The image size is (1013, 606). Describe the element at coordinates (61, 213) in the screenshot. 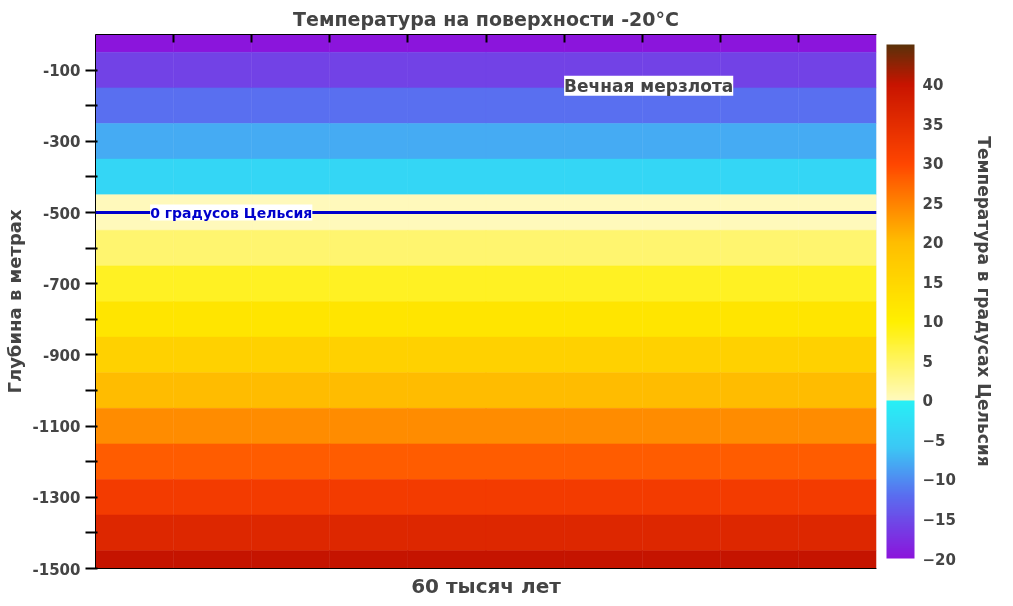

I see `y-tick-label: -500` at that location.